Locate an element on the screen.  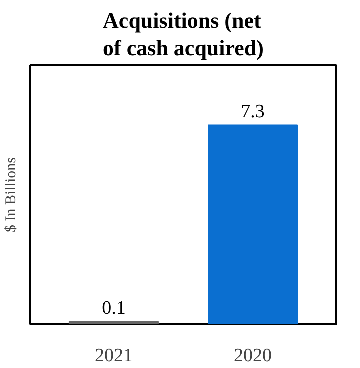
x-tick-label: 2020 is located at coordinates (253, 356).